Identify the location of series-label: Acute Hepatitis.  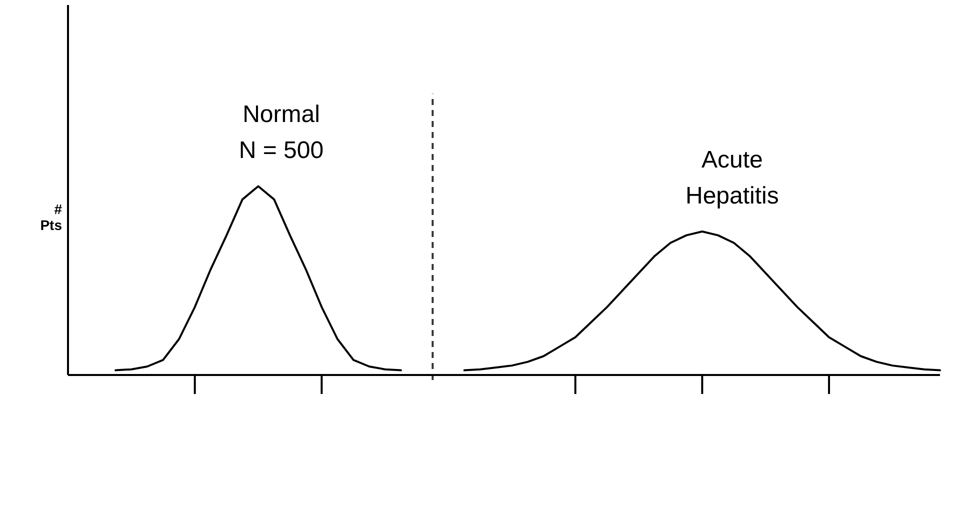
(732, 178).